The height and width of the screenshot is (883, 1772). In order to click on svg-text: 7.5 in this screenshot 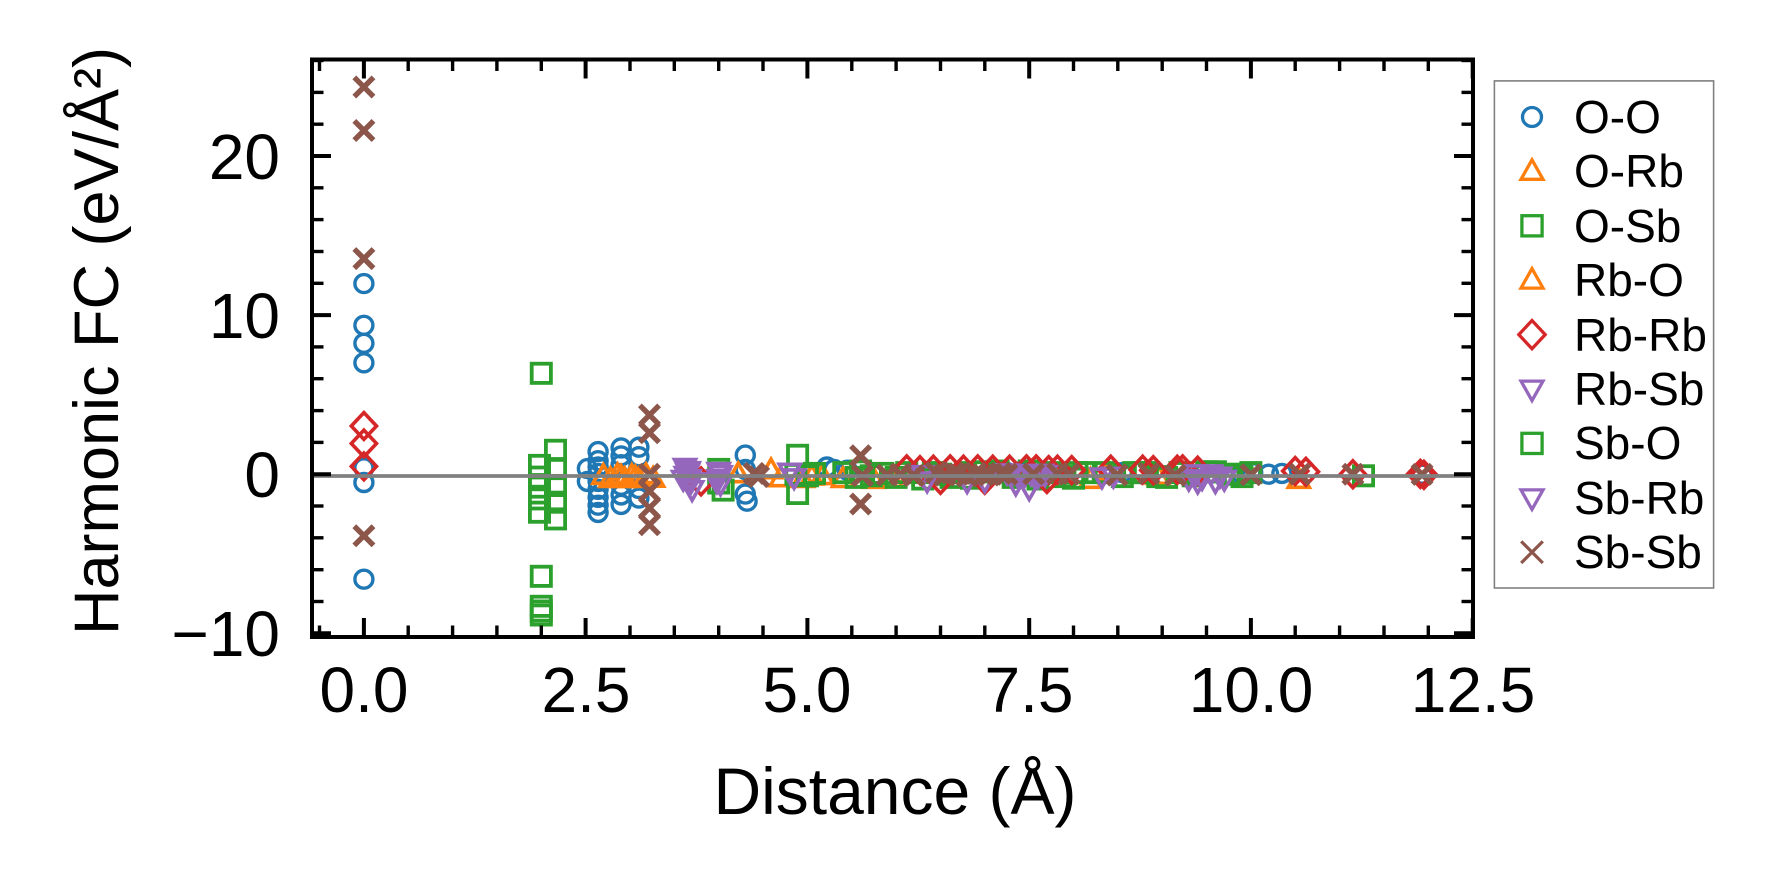, I will do `click(1029, 690)`.